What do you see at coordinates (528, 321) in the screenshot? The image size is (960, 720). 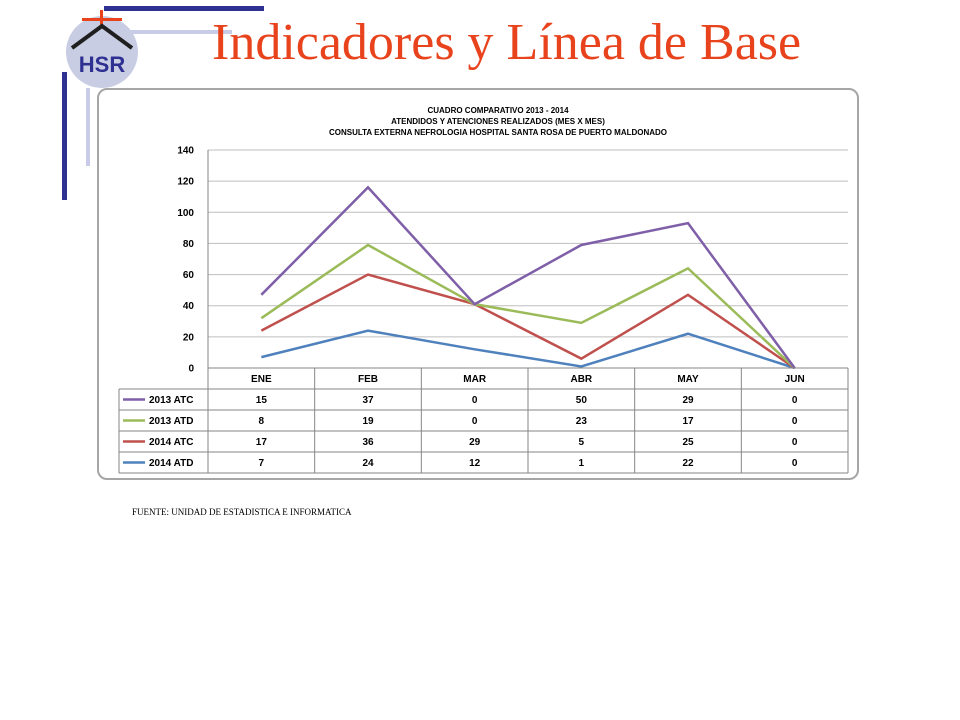 I see `series-line-2014-atc` at bounding box center [528, 321].